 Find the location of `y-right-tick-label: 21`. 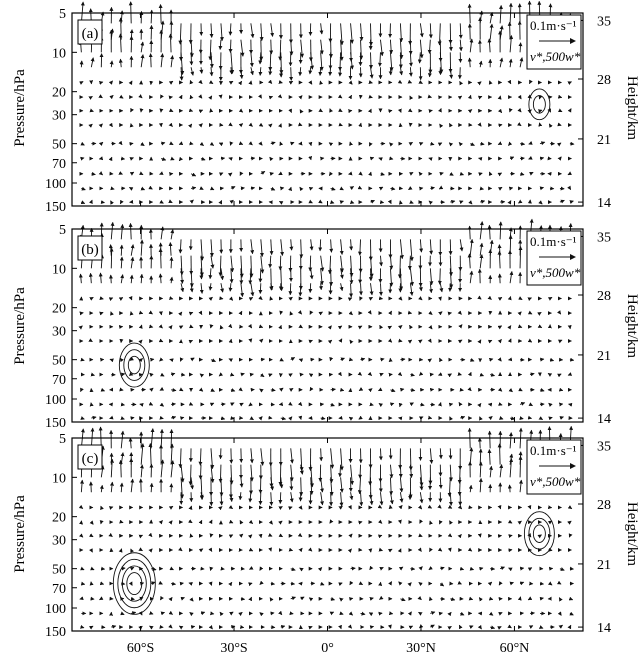

y-right-tick-label: 21 is located at coordinates (604, 565).